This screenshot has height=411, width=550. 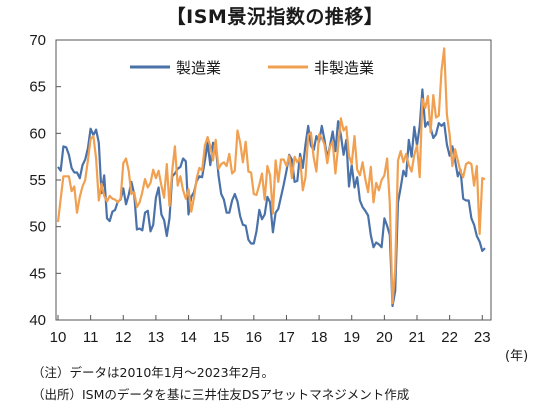 What do you see at coordinates (37, 227) in the screenshot?
I see `y-tick-label: 50` at bounding box center [37, 227].